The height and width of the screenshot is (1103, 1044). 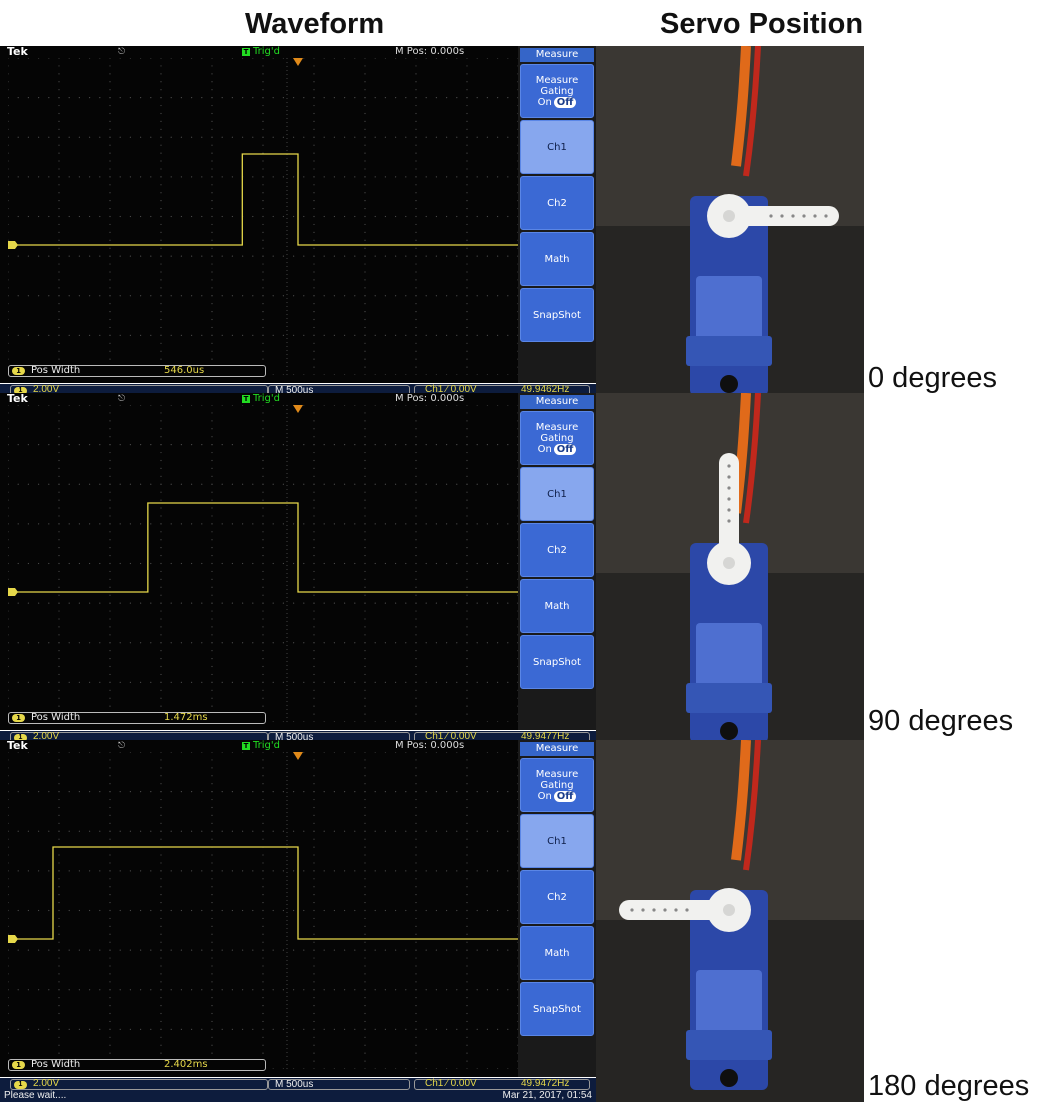 I want to click on servo-wire-red, so click(x=752, y=111).